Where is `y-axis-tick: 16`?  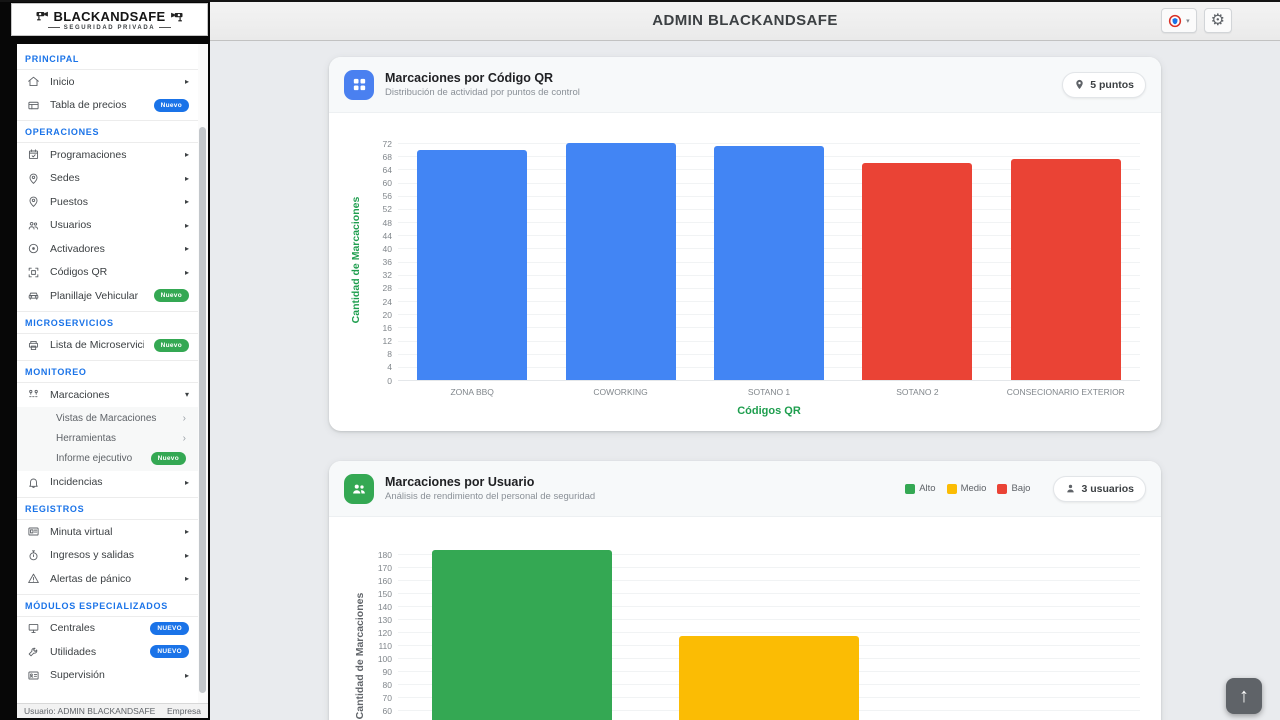 y-axis-tick: 16 is located at coordinates (387, 327).